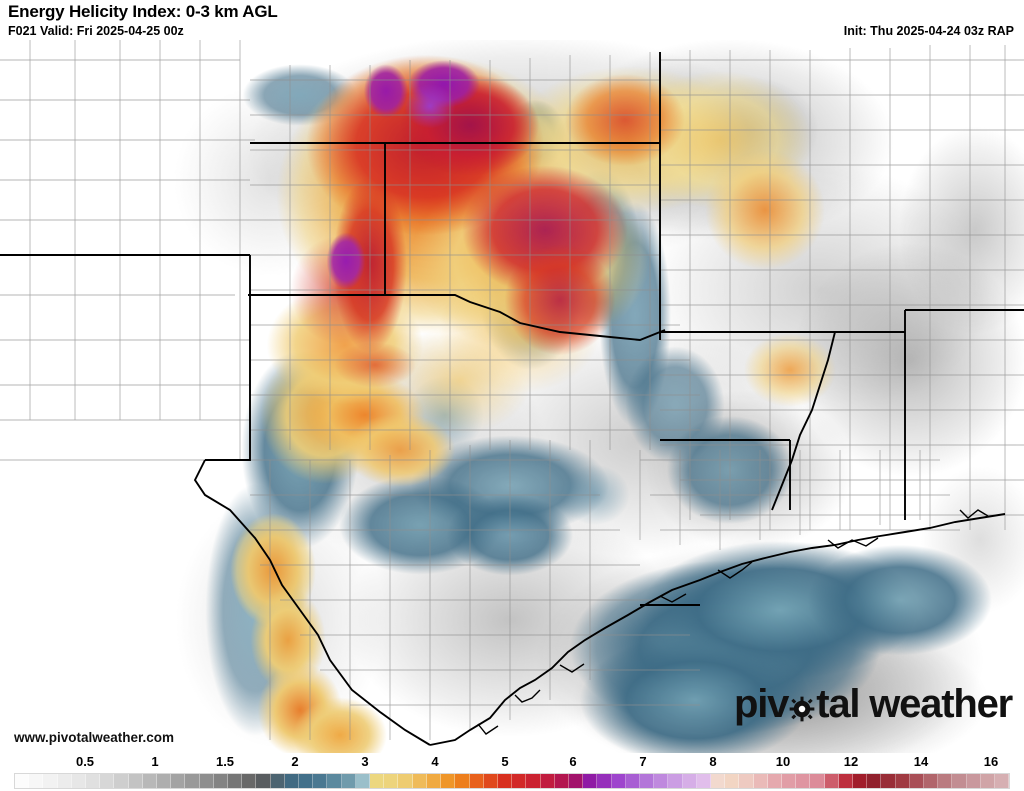 The height and width of the screenshot is (791, 1024). Describe the element at coordinates (155, 761) in the screenshot. I see `colorbar-tick: 1` at that location.